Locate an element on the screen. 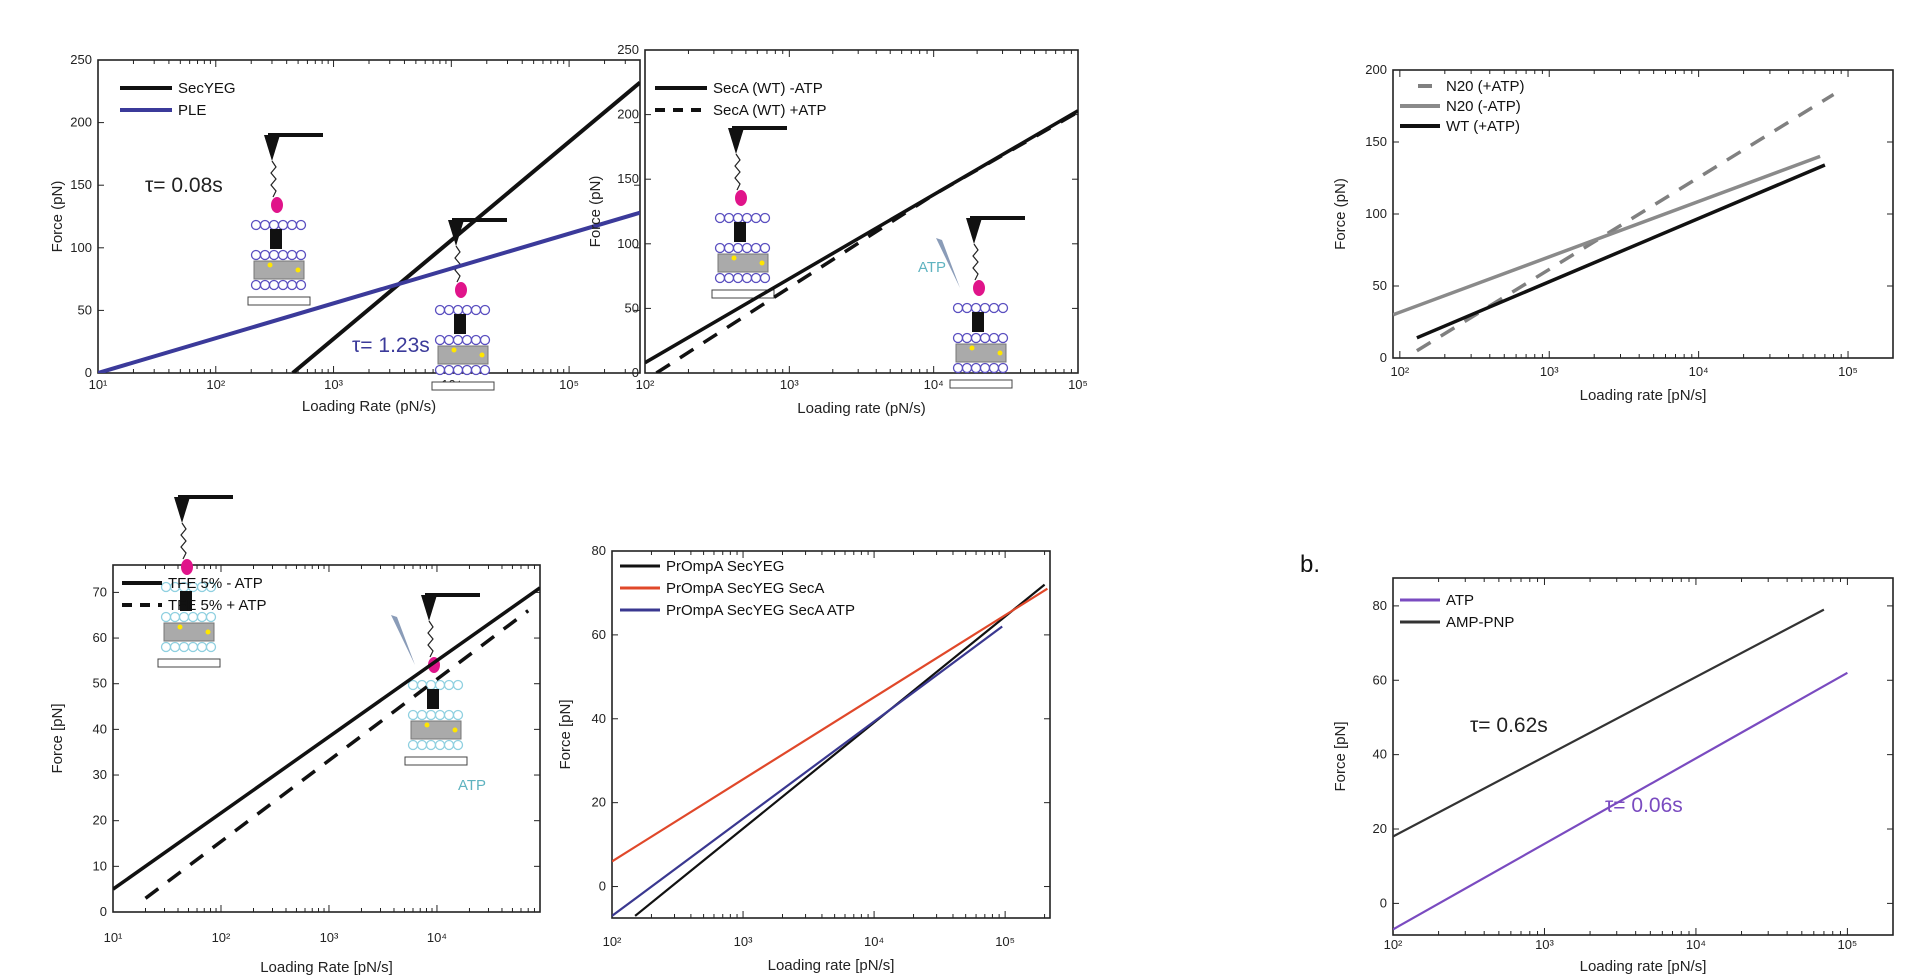  y-tick-label: 0 is located at coordinates (103, 911).